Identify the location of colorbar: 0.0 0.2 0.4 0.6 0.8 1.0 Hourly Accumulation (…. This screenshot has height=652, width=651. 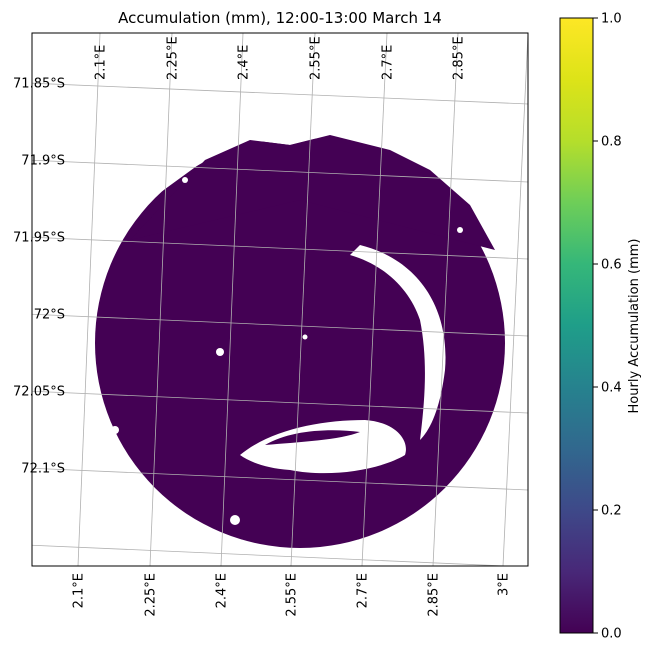
(600, 327).